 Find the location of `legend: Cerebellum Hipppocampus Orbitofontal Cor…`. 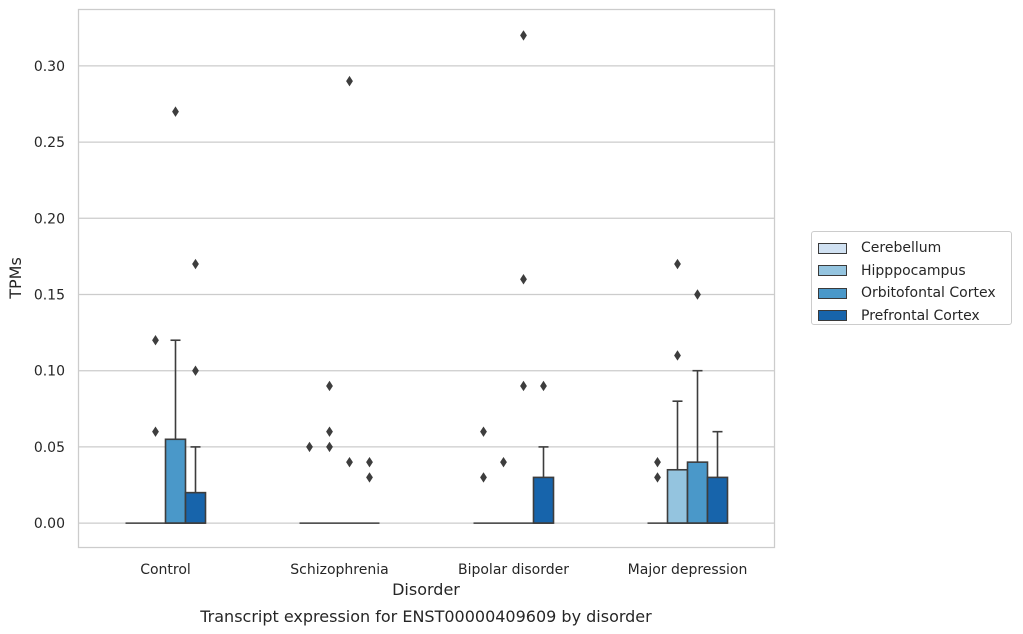

legend: Cerebellum Hipppocampus Orbitofontal Cor… is located at coordinates (911, 278).